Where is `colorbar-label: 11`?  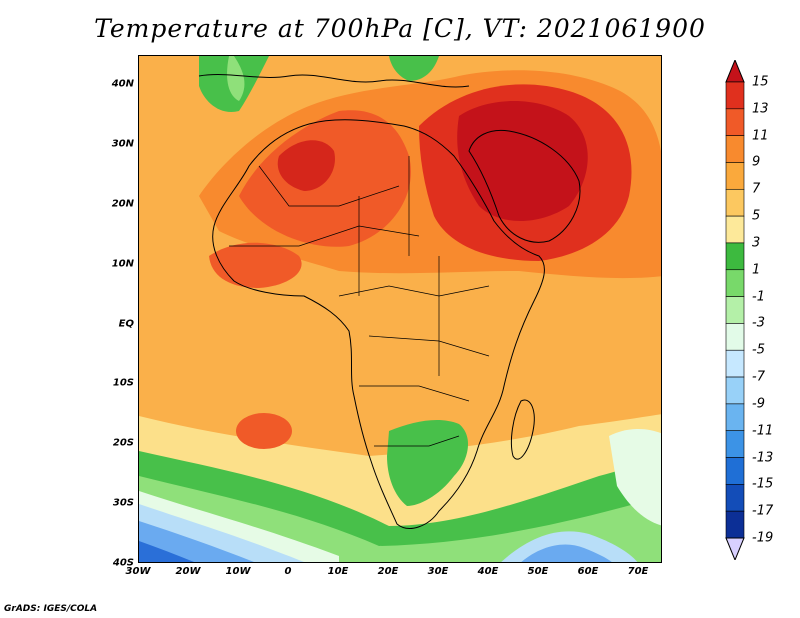 colorbar-label: 11 is located at coordinates (760, 136).